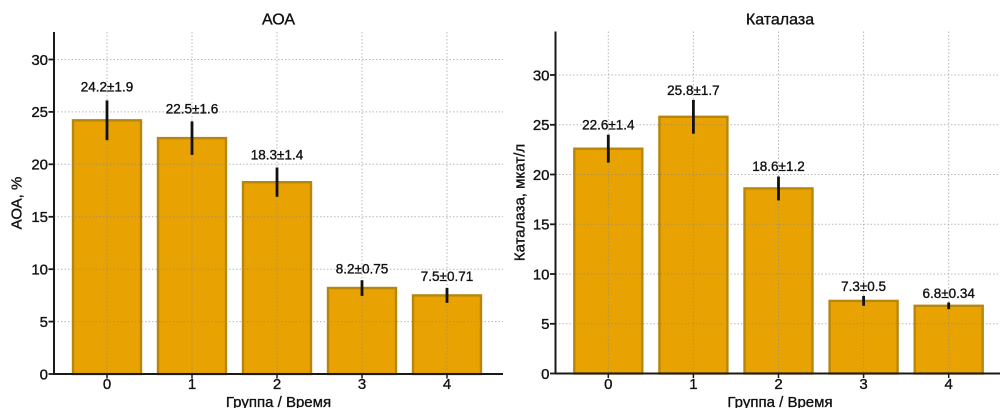 Image resolution: width=1000 pixels, height=408 pixels. I want to click on svg-text: 22.5±1.6, so click(192, 108).